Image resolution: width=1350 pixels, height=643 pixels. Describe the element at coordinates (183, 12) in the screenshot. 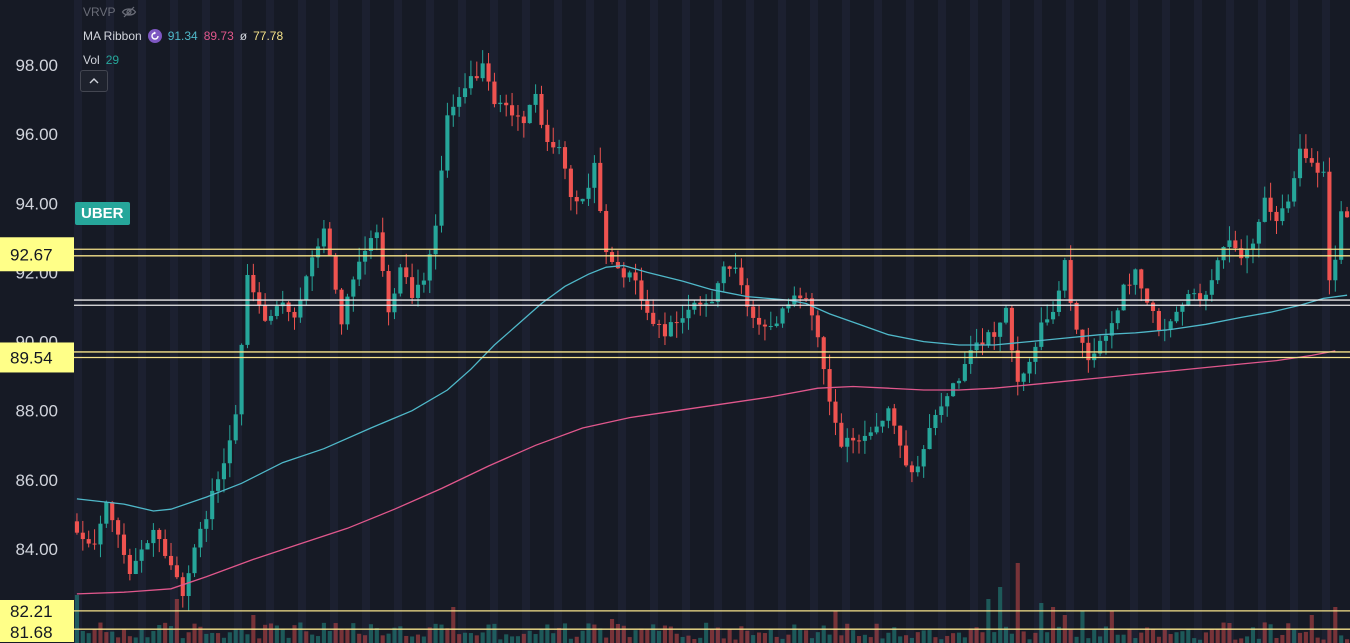

I see `vrvp-row: VRVP` at that location.